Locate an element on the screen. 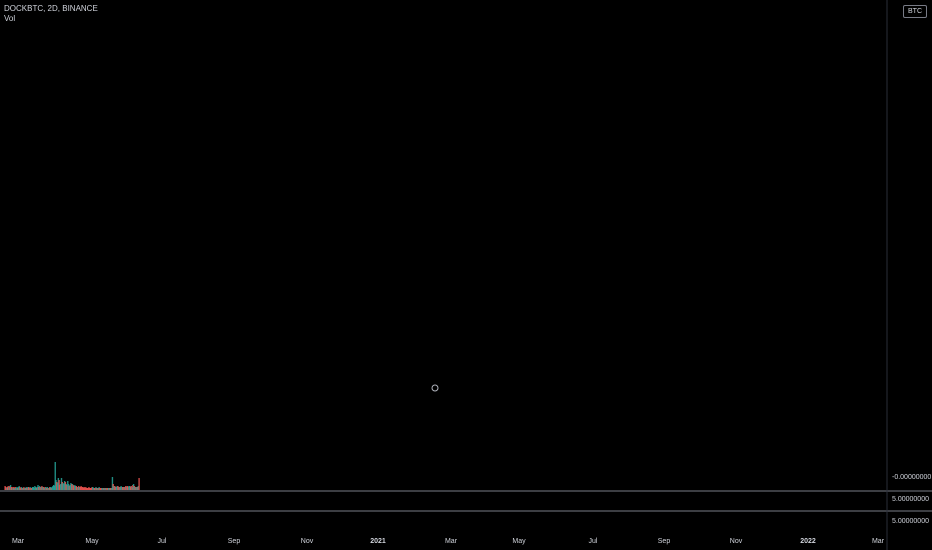 This screenshot has width=932, height=550. time-tick-label: Sep is located at coordinates (234, 541).